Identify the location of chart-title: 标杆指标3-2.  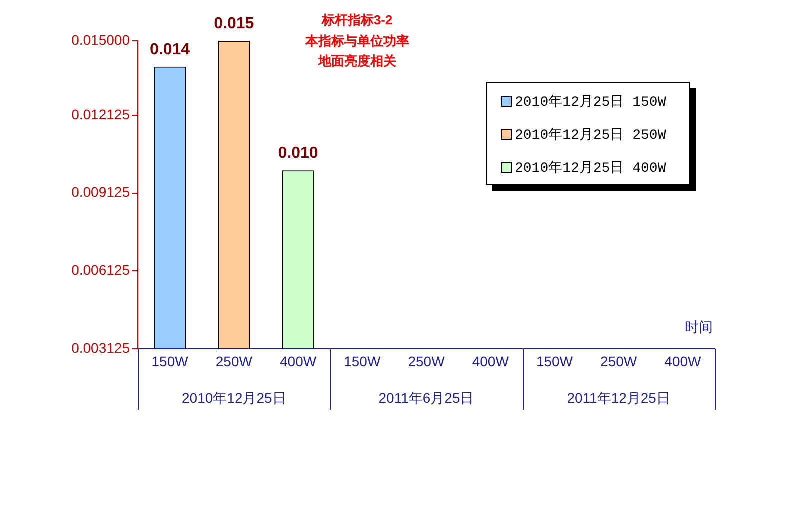
(356, 20).